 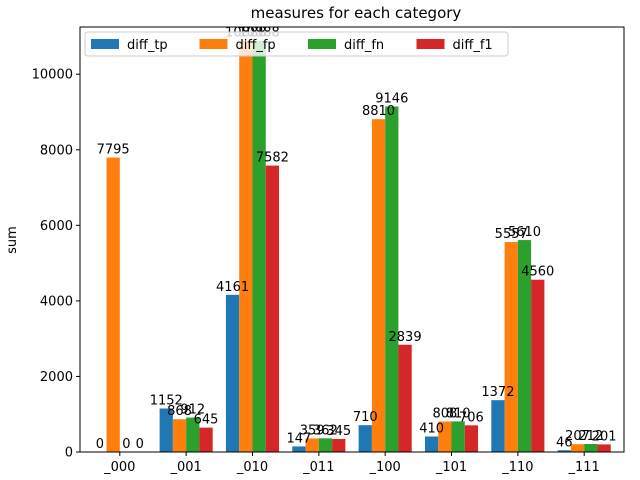 I want to click on data-label-diff_fp-_101: 808, so click(x=444, y=413).